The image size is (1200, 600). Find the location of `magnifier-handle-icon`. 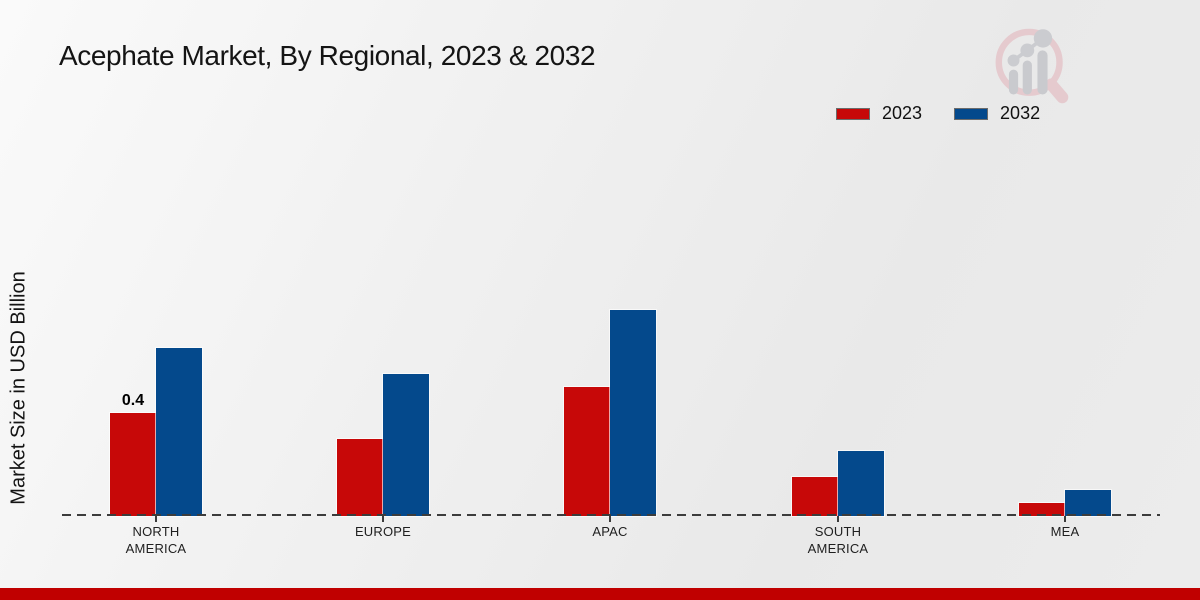

magnifier-handle-icon is located at coordinates (1057, 91).